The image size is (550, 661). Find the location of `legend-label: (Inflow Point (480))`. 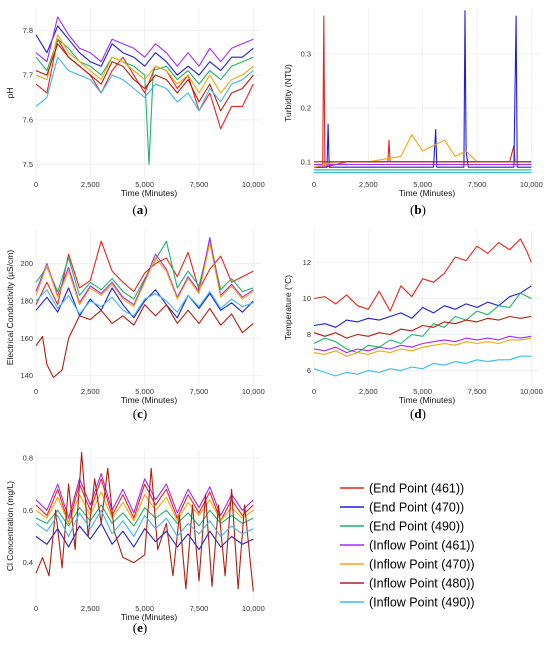

legend-label: (Inflow Point (480)) is located at coordinates (422, 584).